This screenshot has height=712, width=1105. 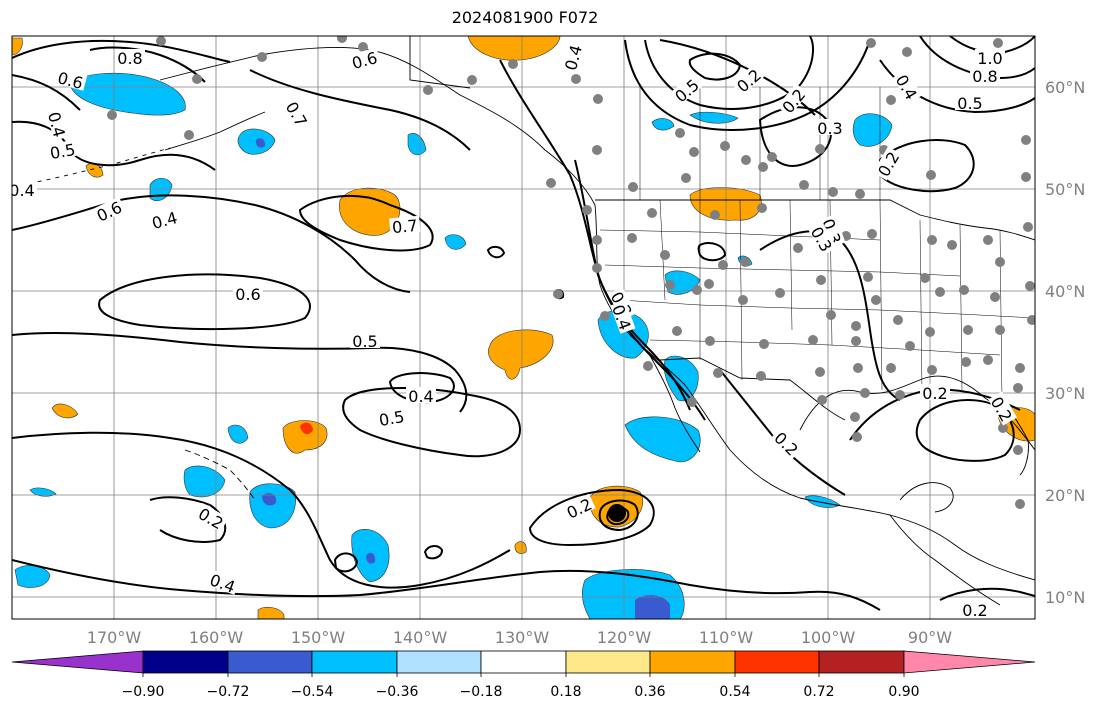 I want to click on colorbar-tick-label: 0.18, so click(x=565, y=692).